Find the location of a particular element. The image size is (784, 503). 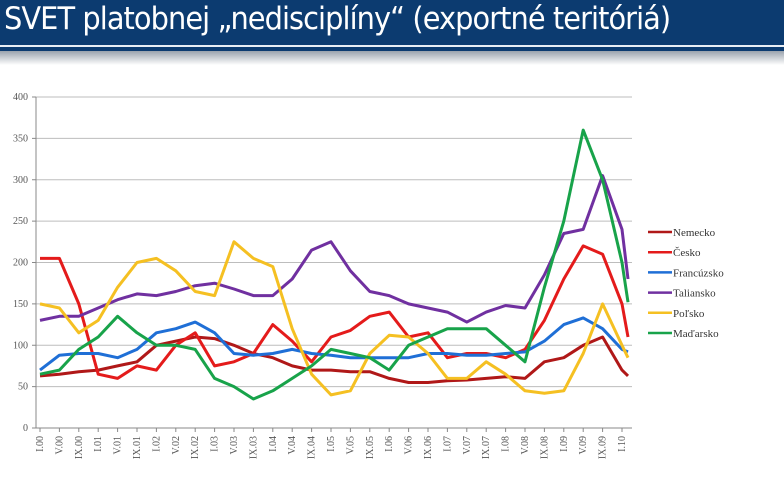

legend-label: Francúzsko is located at coordinates (698, 273).